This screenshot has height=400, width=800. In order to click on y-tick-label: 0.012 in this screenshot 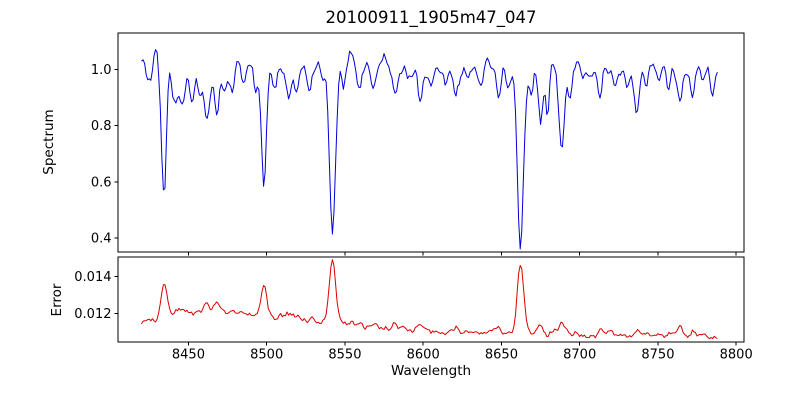, I will do `click(92, 314)`.